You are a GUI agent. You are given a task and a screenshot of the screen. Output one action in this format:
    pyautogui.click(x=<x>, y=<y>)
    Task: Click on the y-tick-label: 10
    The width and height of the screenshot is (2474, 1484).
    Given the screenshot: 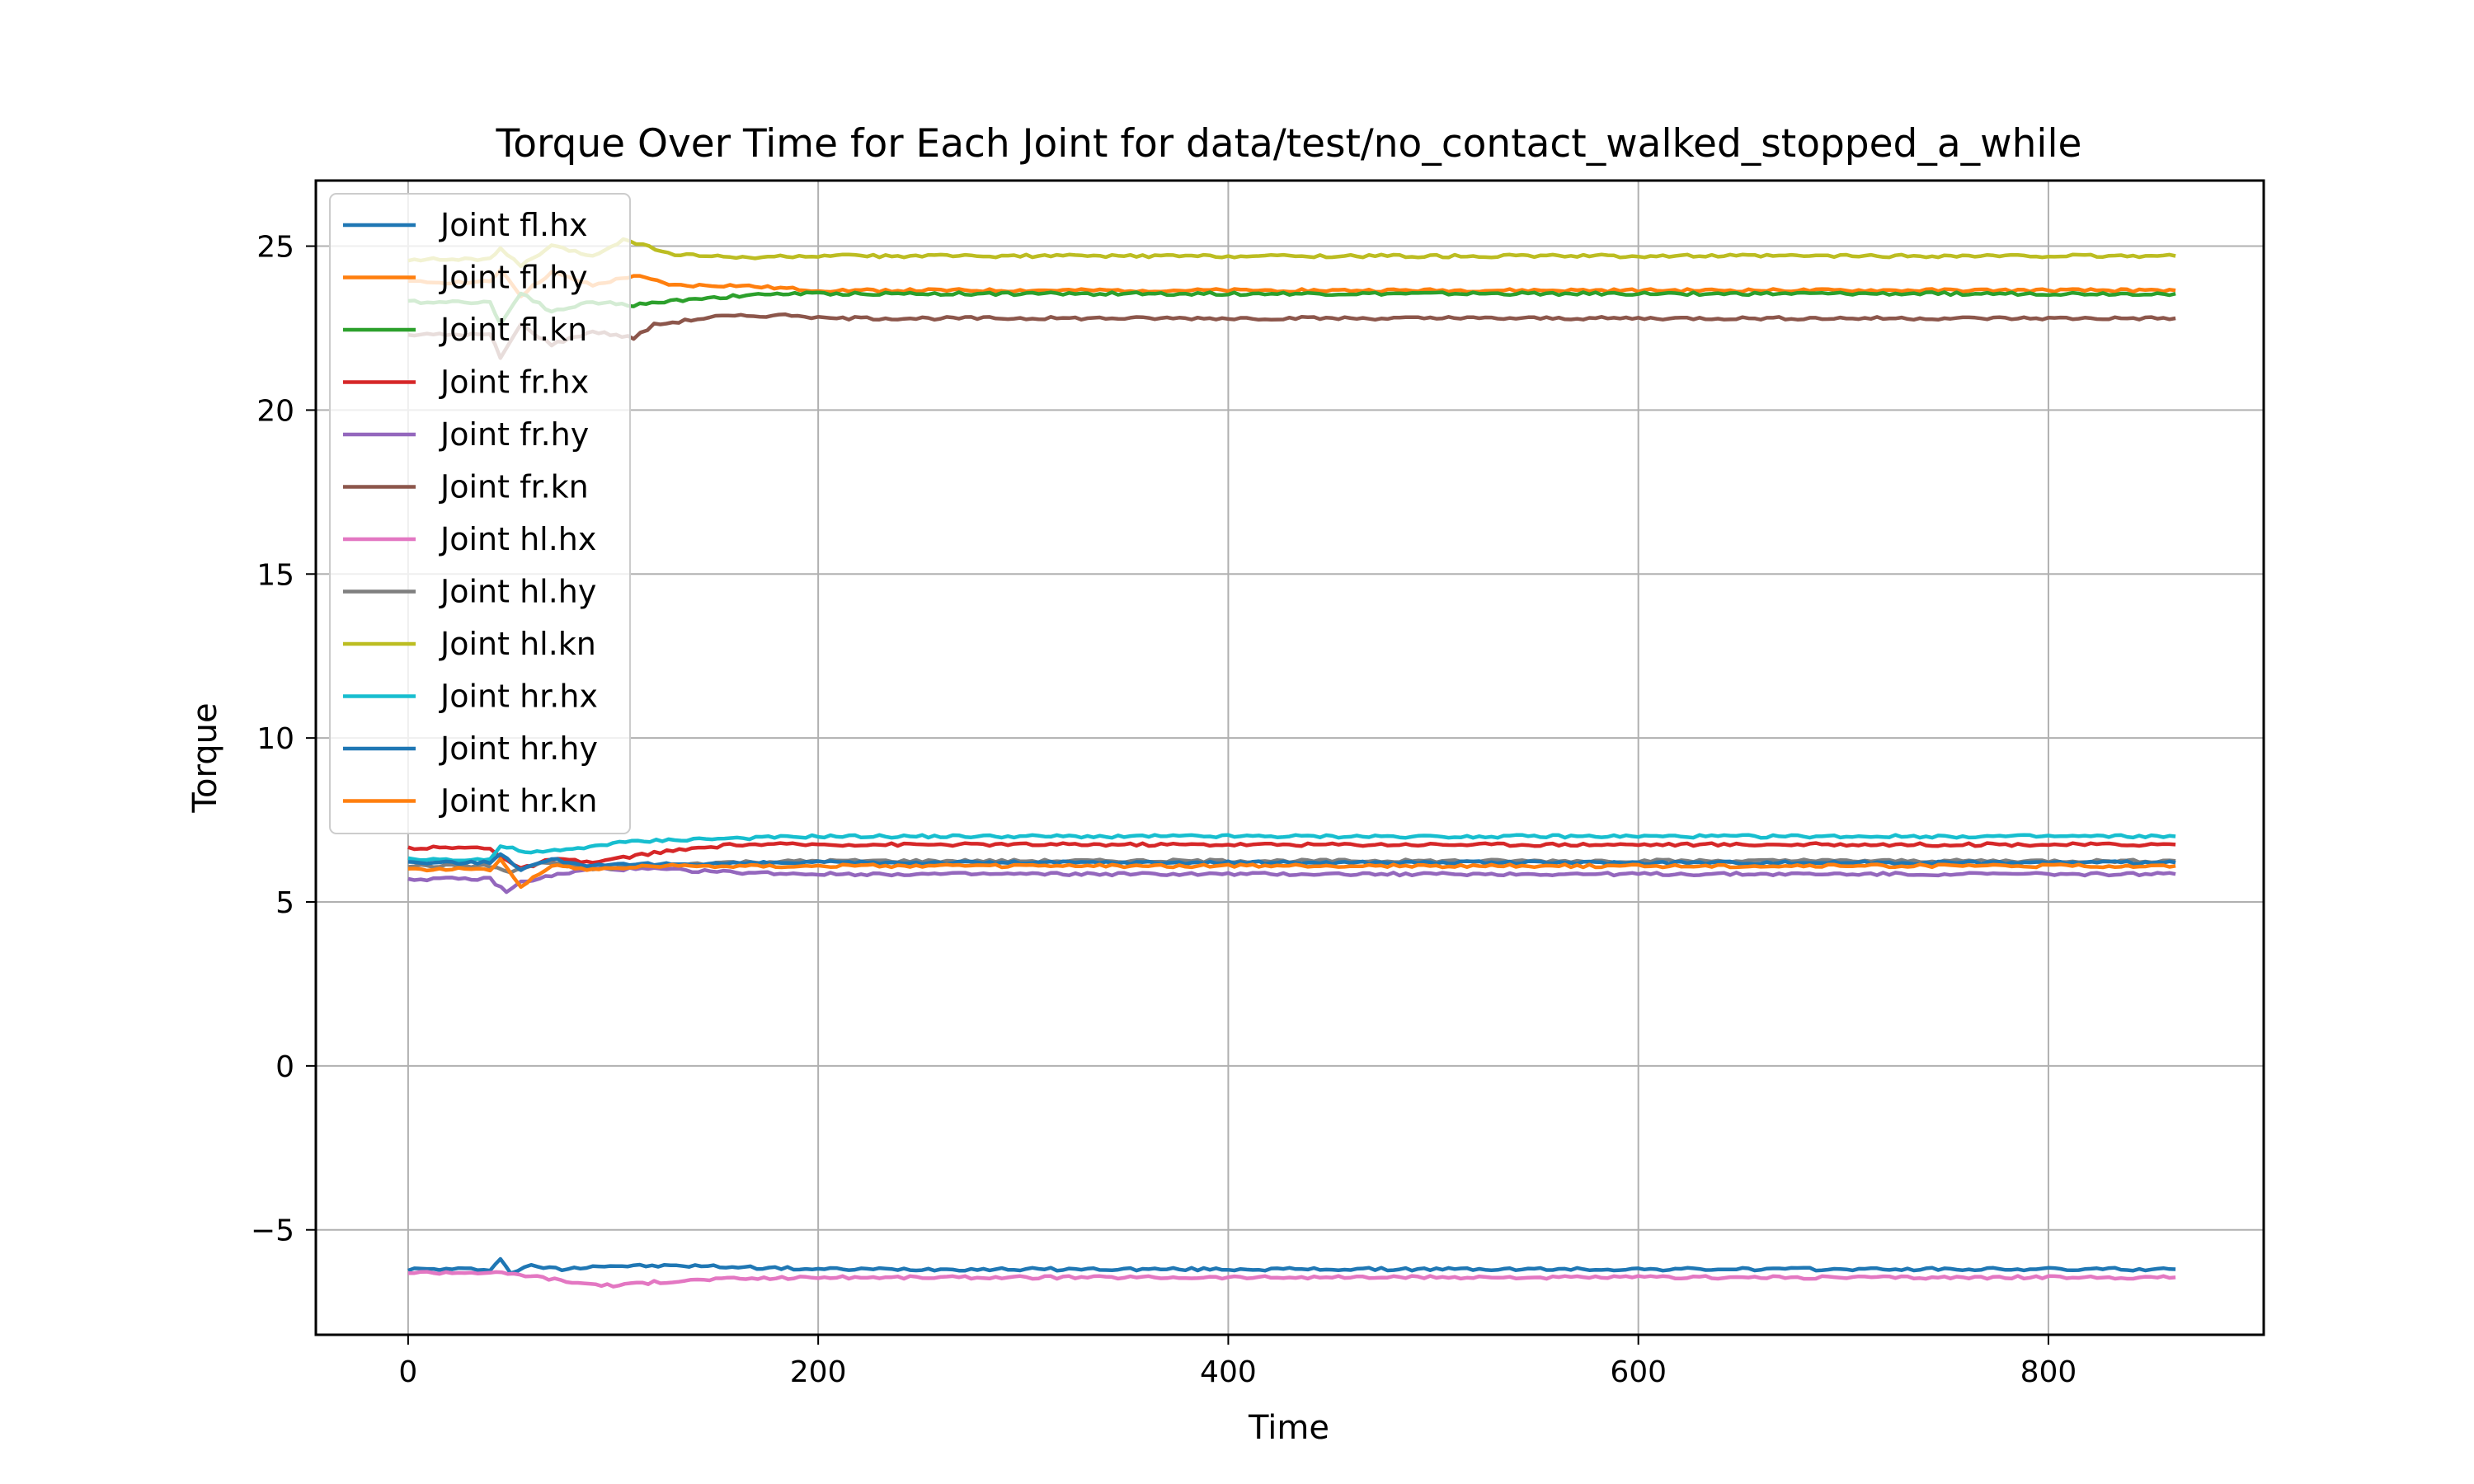 What is the action you would take?
    pyautogui.click(x=275, y=739)
    